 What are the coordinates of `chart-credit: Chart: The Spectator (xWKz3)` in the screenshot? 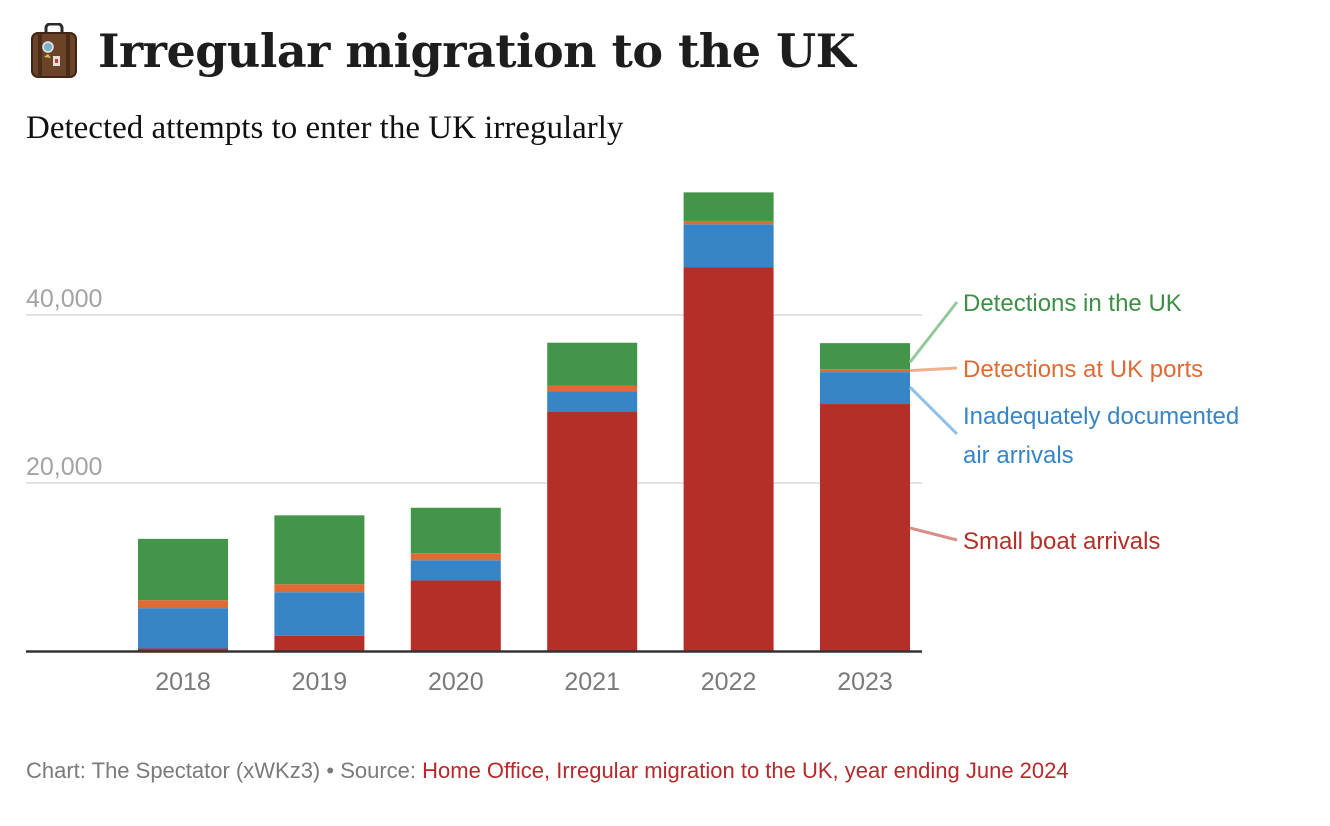 It's located at (173, 770).